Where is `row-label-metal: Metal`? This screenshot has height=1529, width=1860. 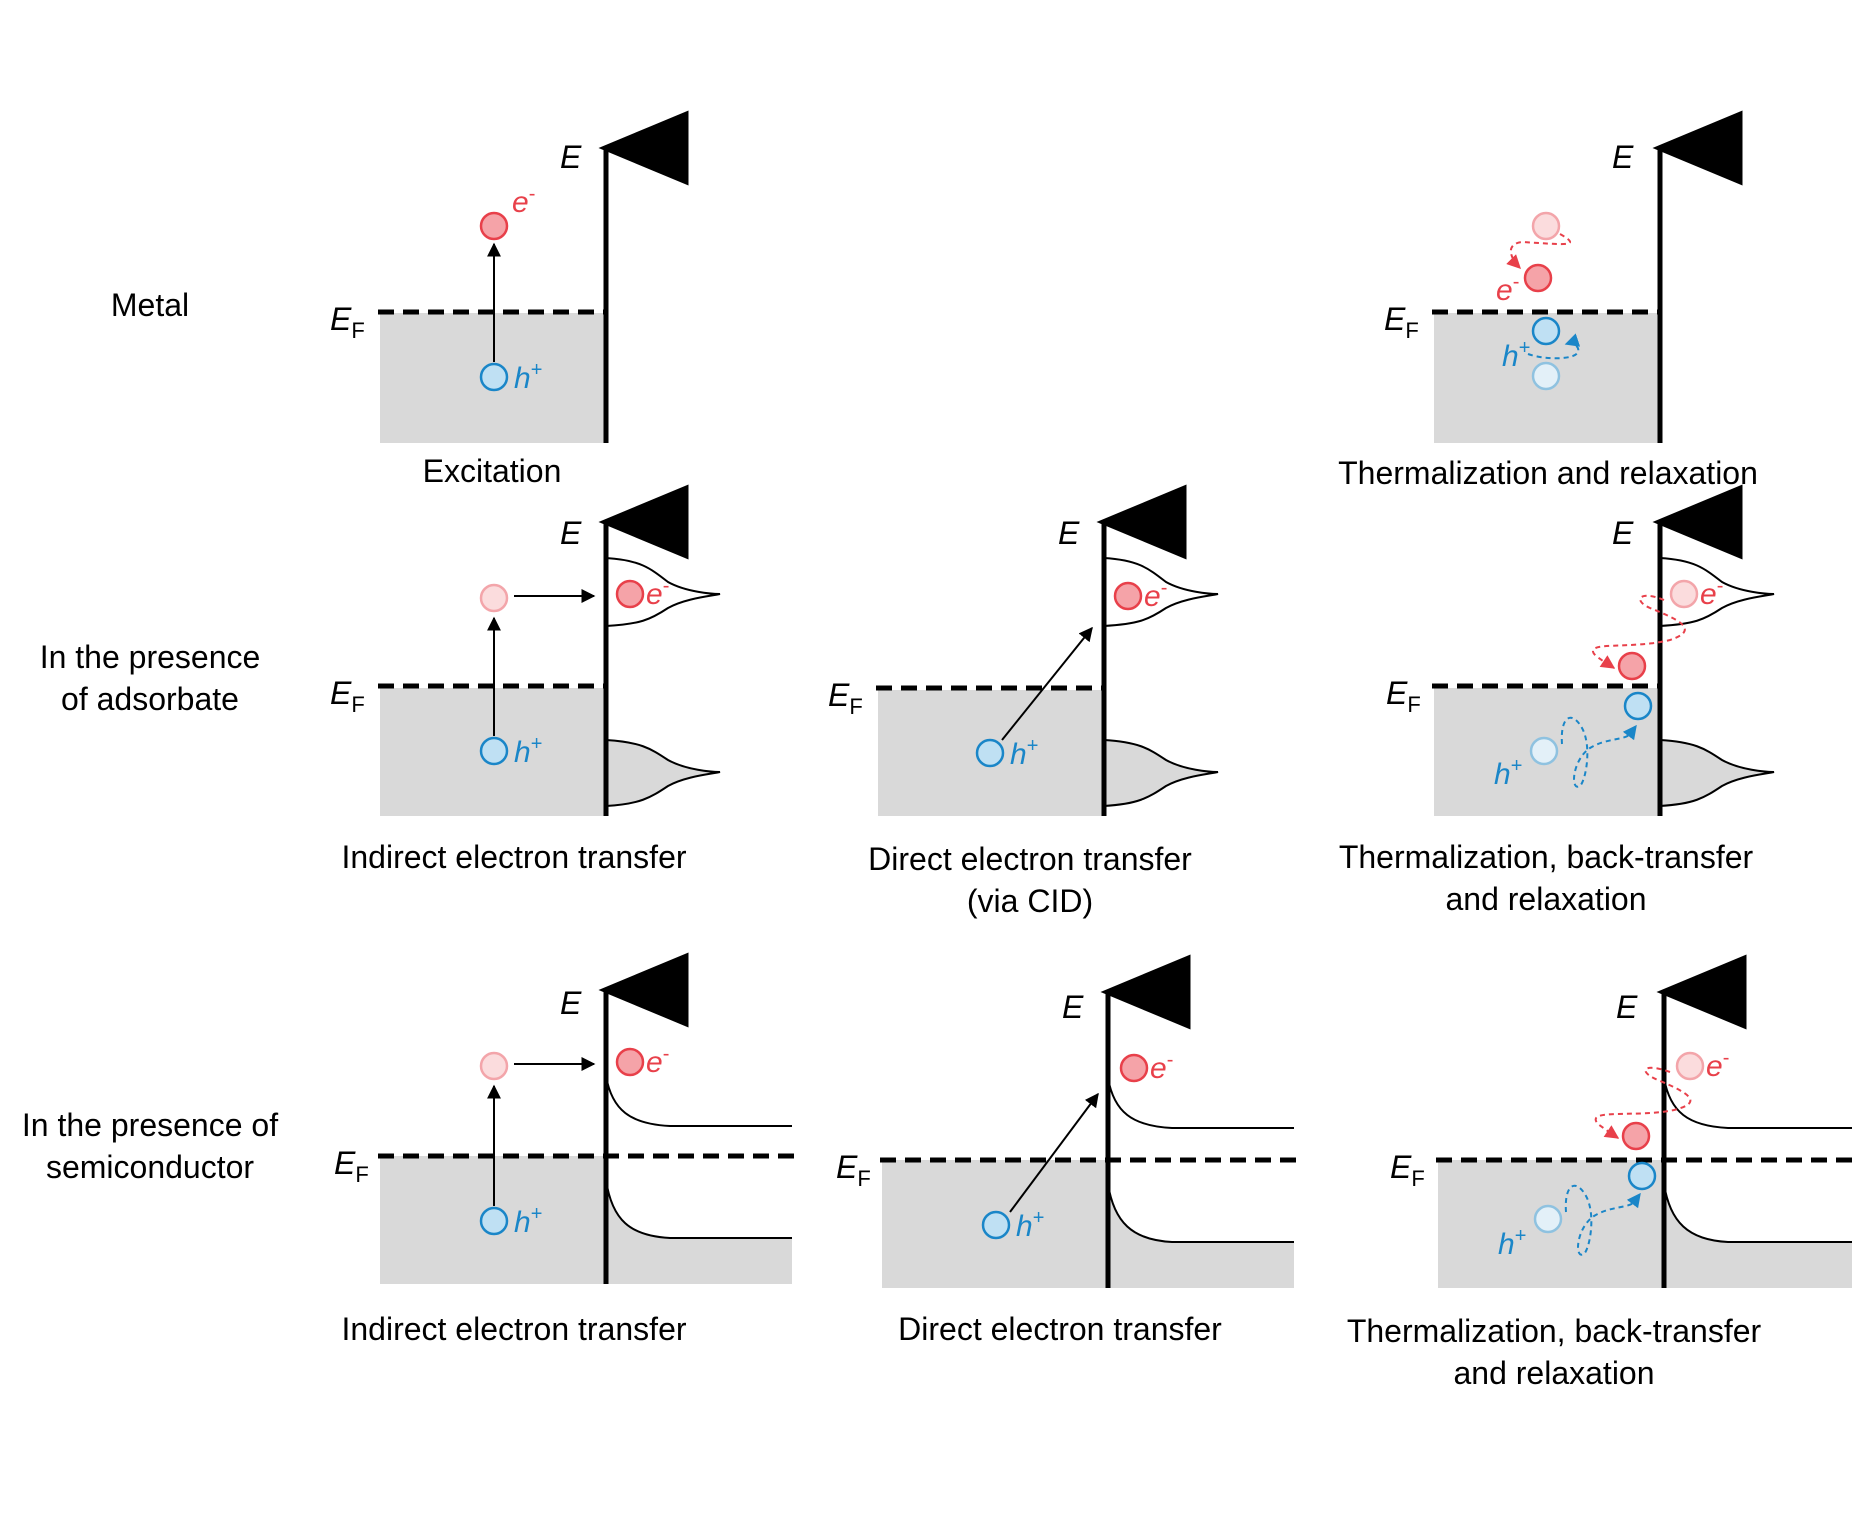
row-label-metal: Metal is located at coordinates (150, 305).